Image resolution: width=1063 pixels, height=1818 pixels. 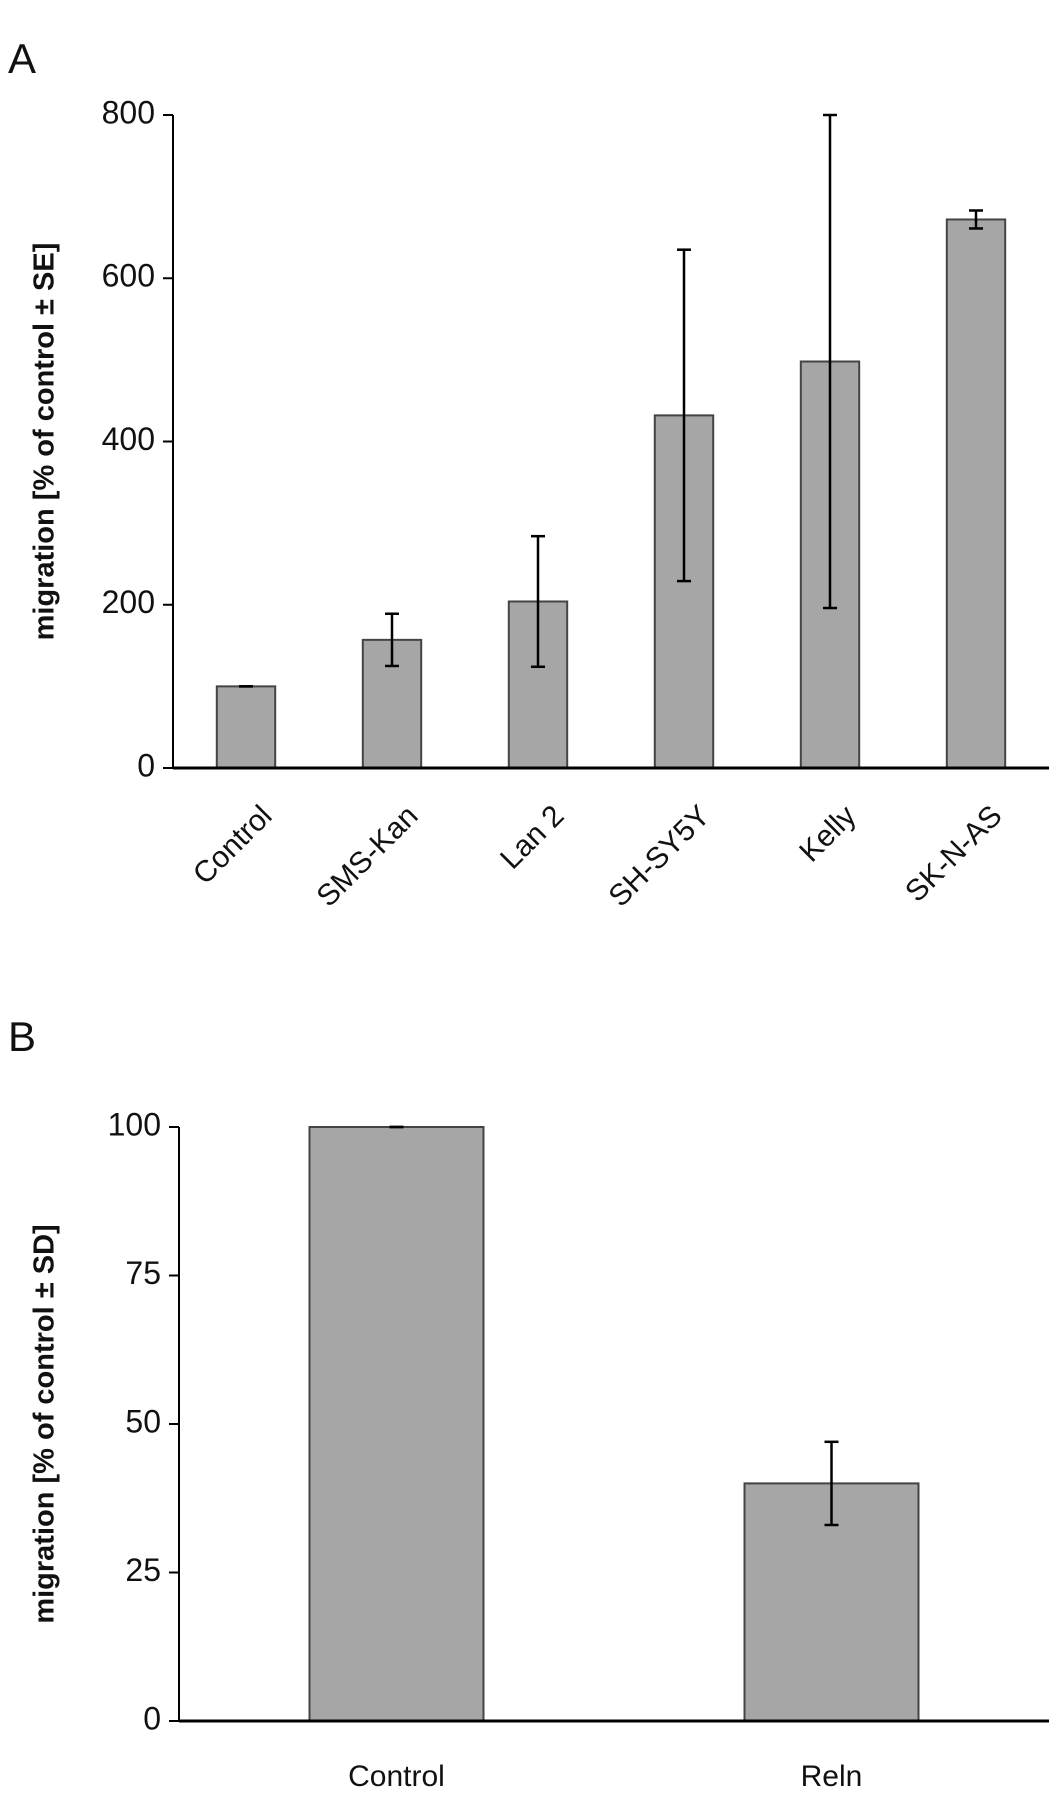 I want to click on x-tick-label: SH-SY5Y, so click(x=659, y=856).